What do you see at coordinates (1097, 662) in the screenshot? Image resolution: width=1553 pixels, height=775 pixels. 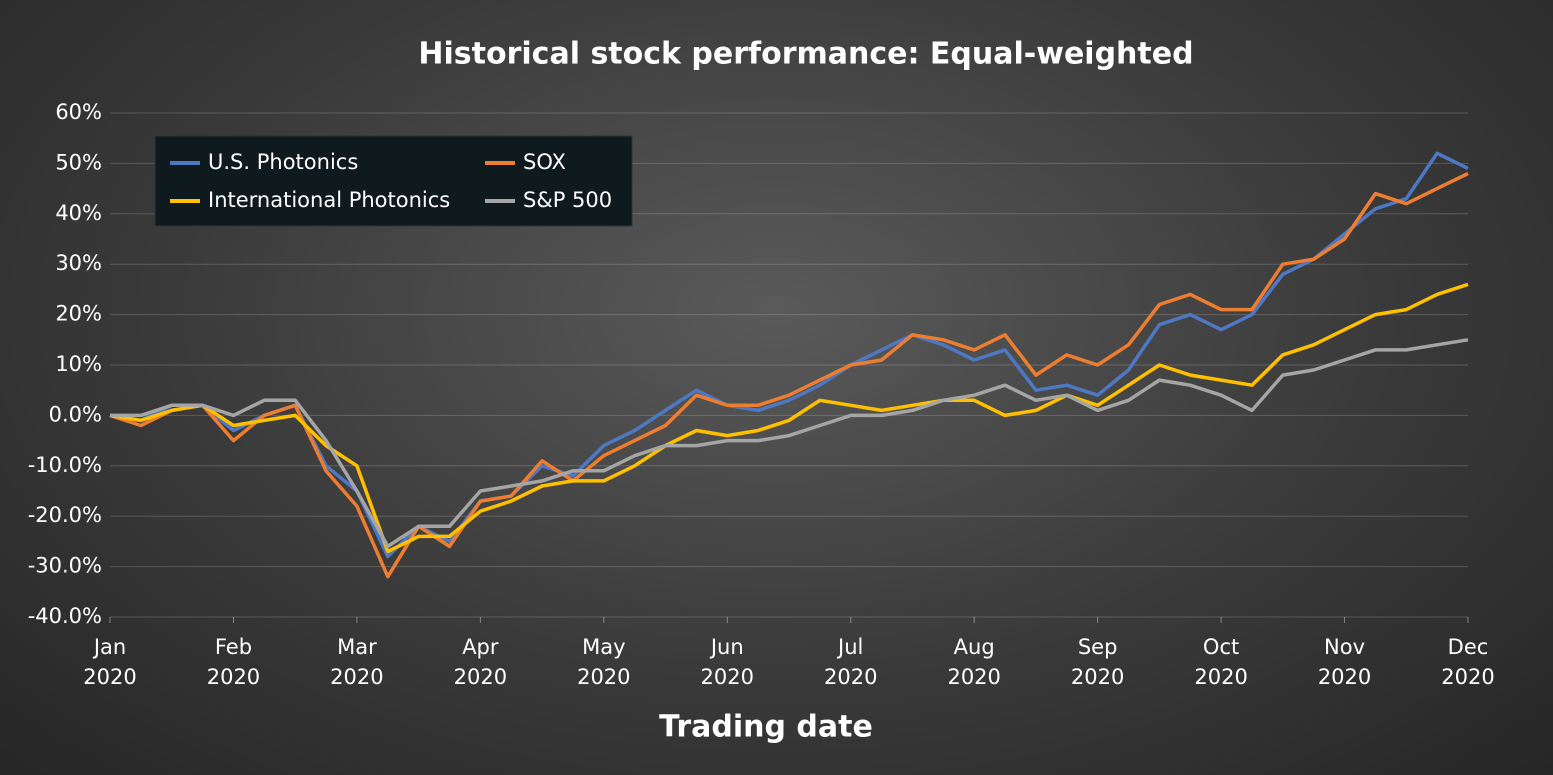 I see `x-tick-label: Sep 2020` at bounding box center [1097, 662].